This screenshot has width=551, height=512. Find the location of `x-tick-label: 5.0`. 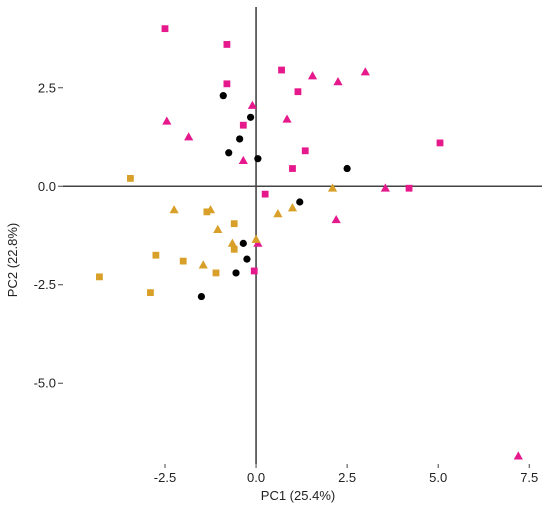

x-tick-label: 5.0 is located at coordinates (438, 477).